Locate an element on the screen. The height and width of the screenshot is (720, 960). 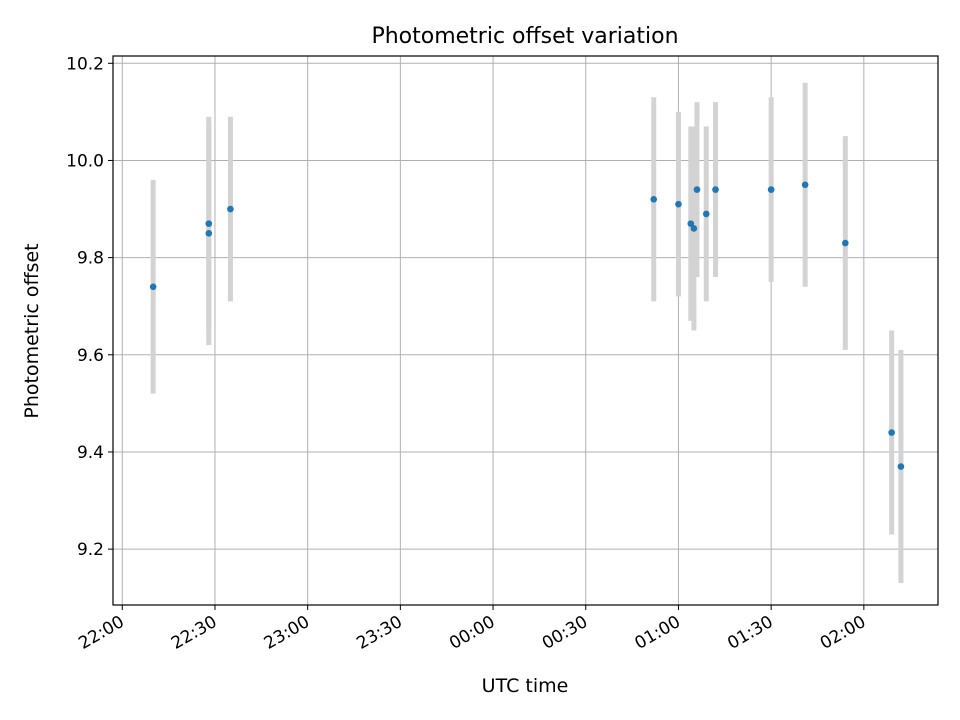
y-axis-ticks: 9.2 9.4 9.6 9.8 10.0 10.2 is located at coordinates (89, 307).